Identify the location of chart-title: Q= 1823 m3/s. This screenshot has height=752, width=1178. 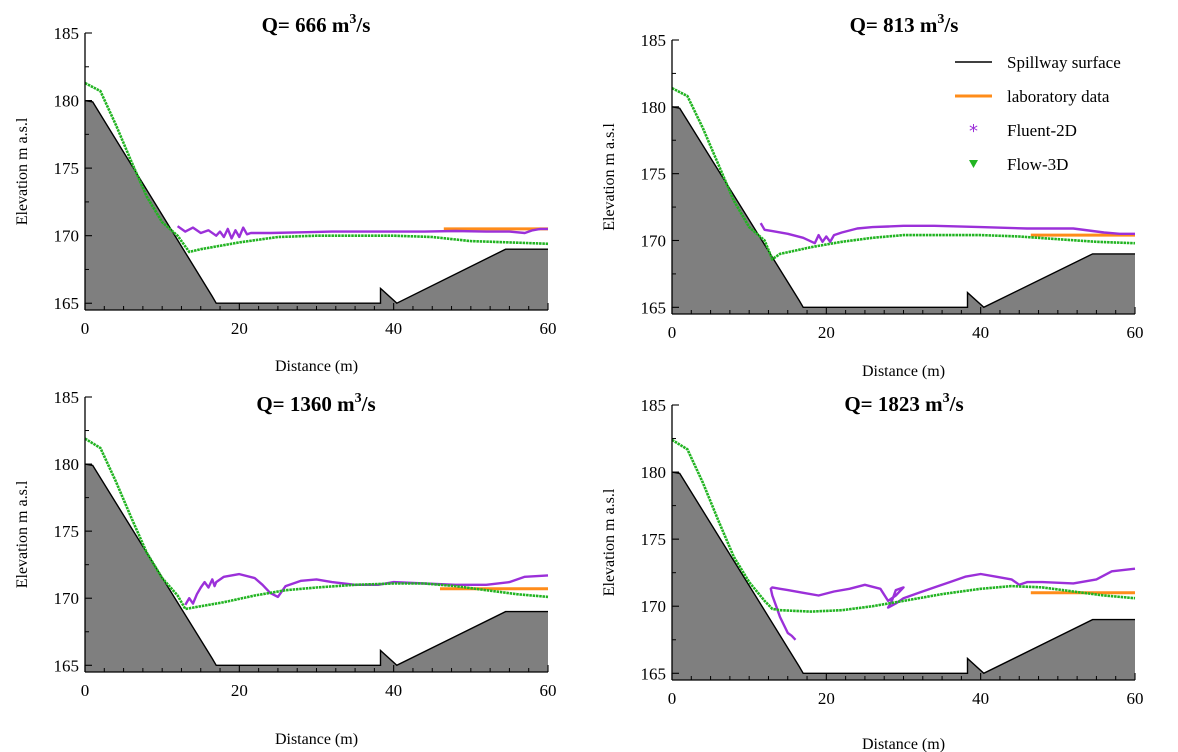
(903, 403).